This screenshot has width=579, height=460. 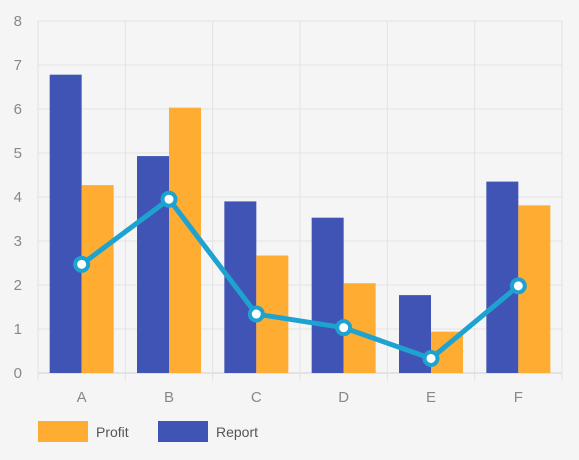 What do you see at coordinates (256, 397) in the screenshot?
I see `x-tick-label: C` at bounding box center [256, 397].